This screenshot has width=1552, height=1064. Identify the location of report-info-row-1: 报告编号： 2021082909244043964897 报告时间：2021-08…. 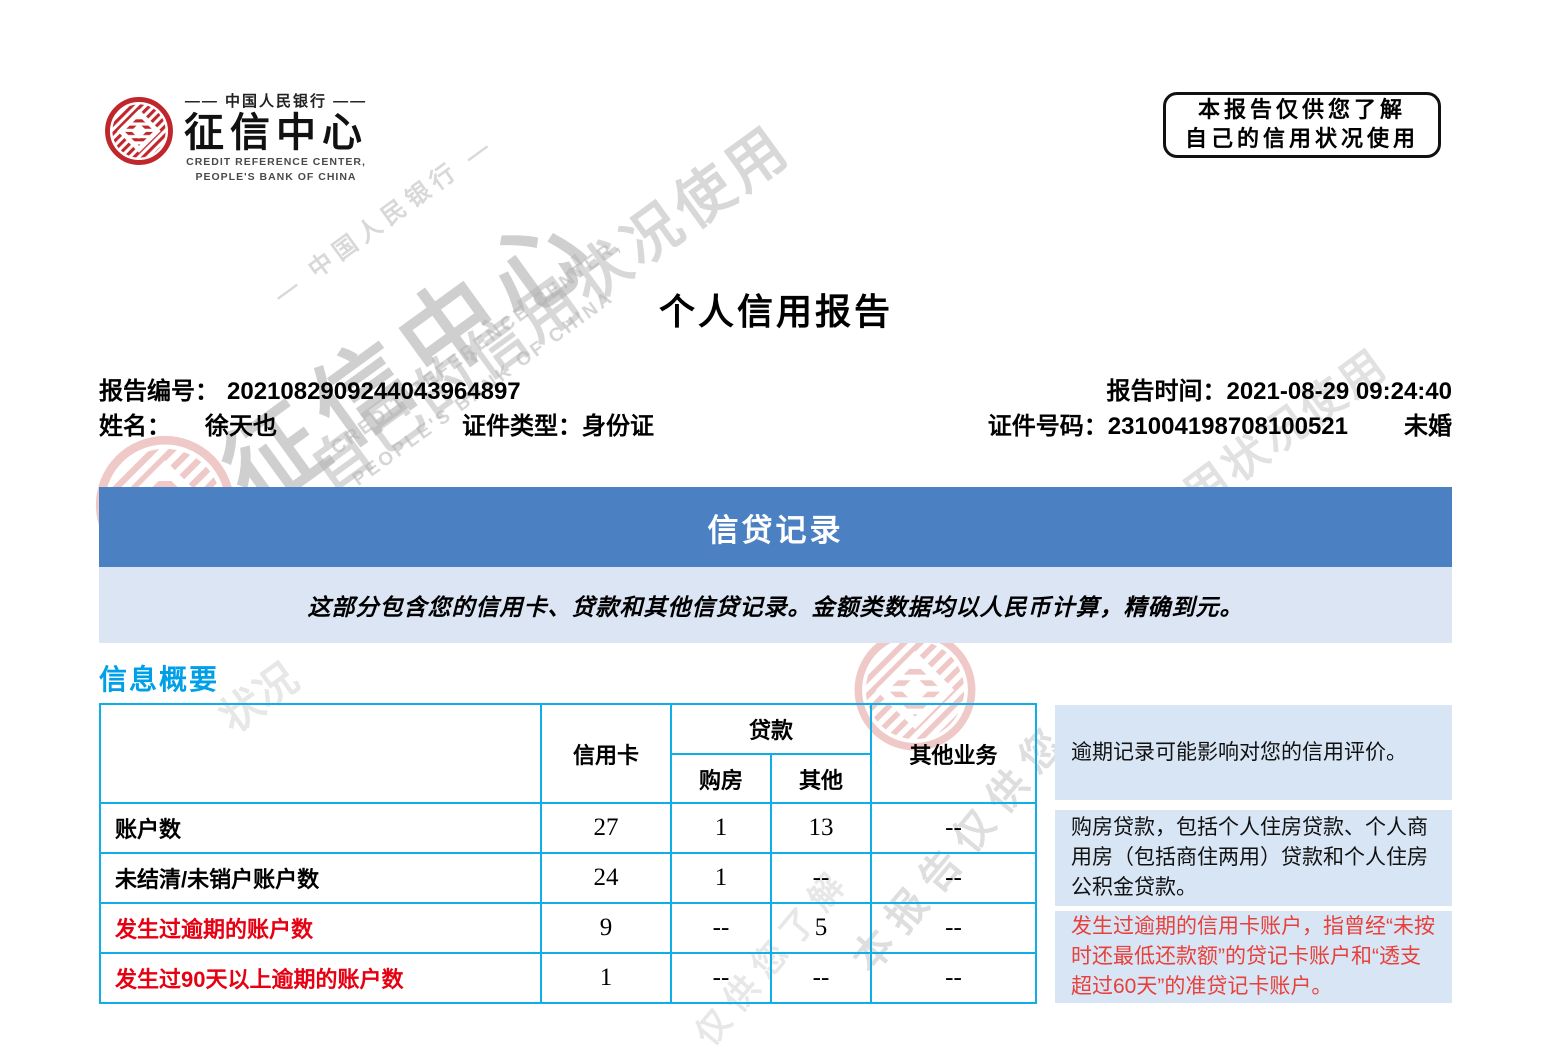
(775, 388).